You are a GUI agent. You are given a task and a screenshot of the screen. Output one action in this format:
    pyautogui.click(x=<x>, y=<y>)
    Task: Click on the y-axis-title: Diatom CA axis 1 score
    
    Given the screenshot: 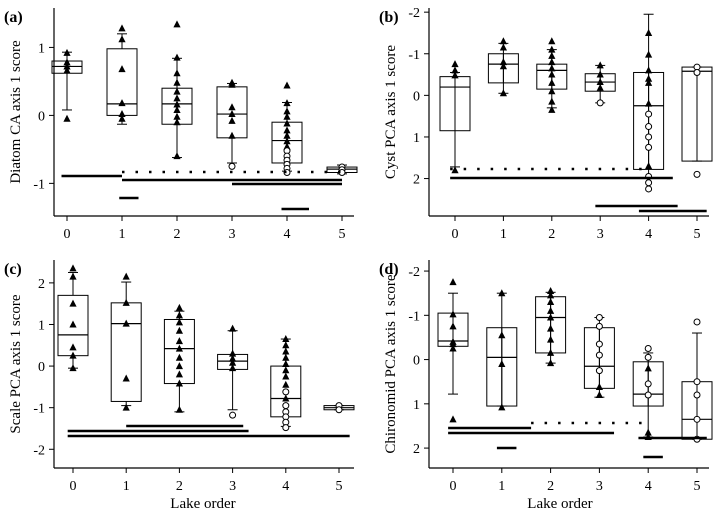 What is the action you would take?
    pyautogui.click(x=16, y=112)
    